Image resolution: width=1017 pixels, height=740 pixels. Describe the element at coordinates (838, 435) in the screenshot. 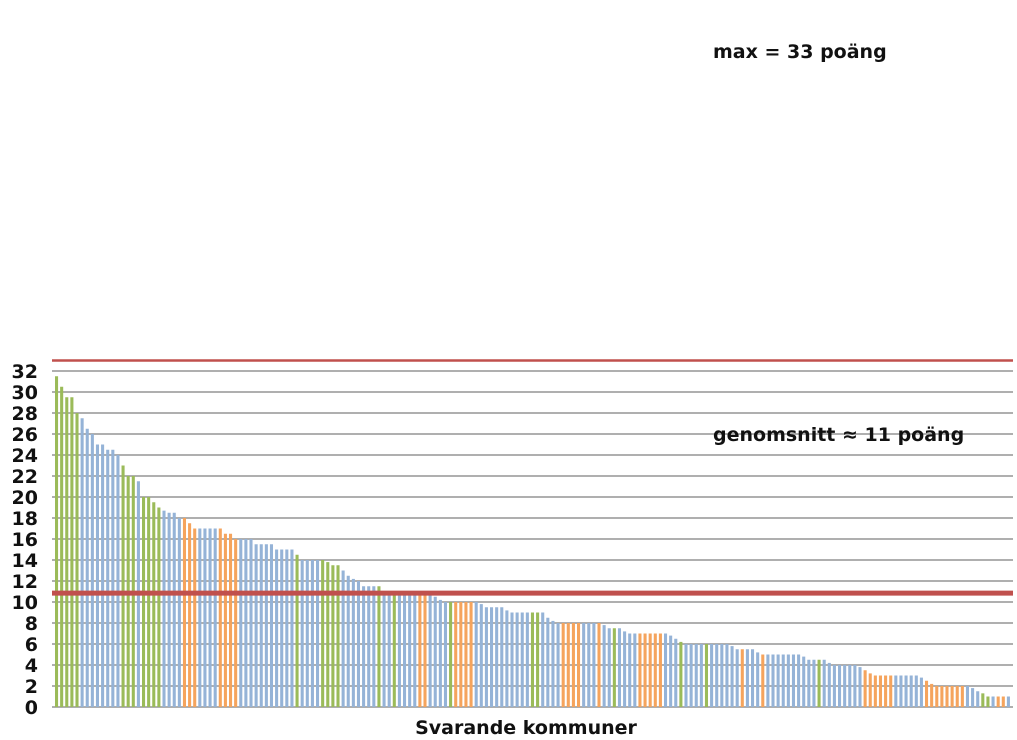

I see `average-annotation: genomsnitt ≈ 11 poäng` at that location.